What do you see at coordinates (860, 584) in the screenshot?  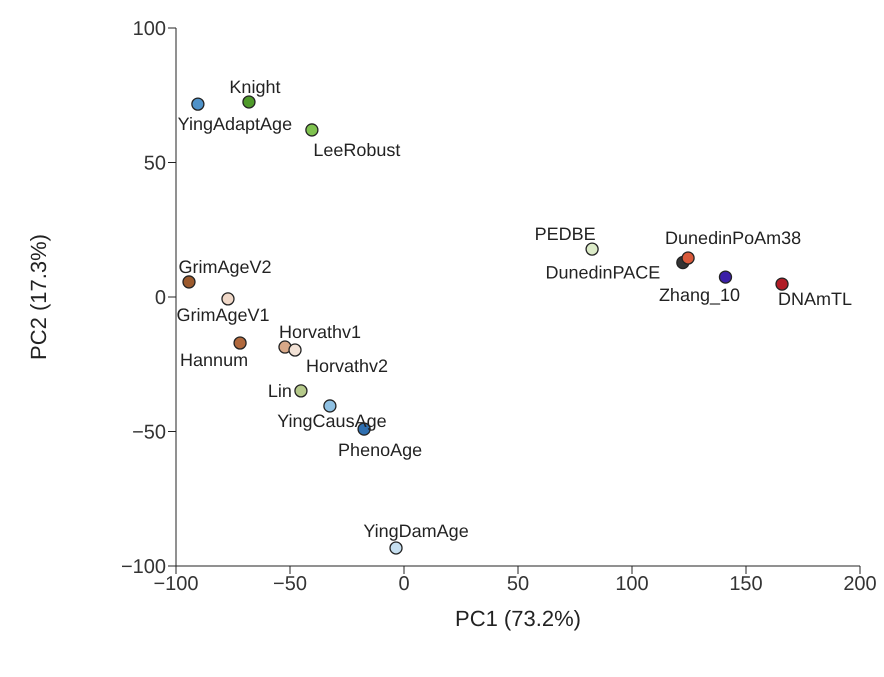 I see `x-tick-label: 200` at bounding box center [860, 584].